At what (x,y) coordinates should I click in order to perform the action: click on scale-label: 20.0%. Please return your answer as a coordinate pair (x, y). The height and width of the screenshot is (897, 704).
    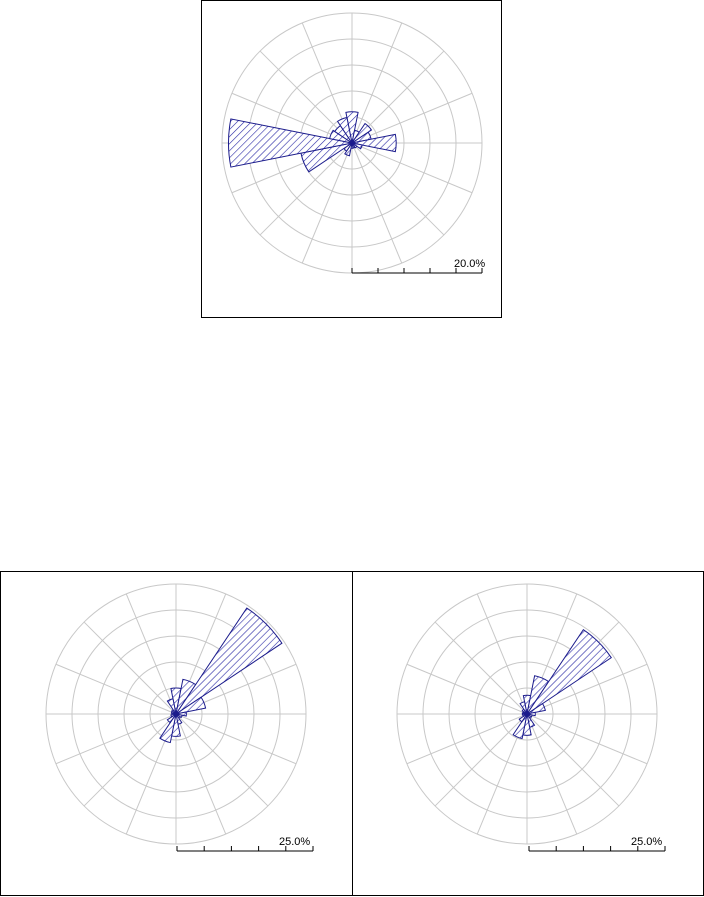
    Looking at the image, I should click on (469, 264).